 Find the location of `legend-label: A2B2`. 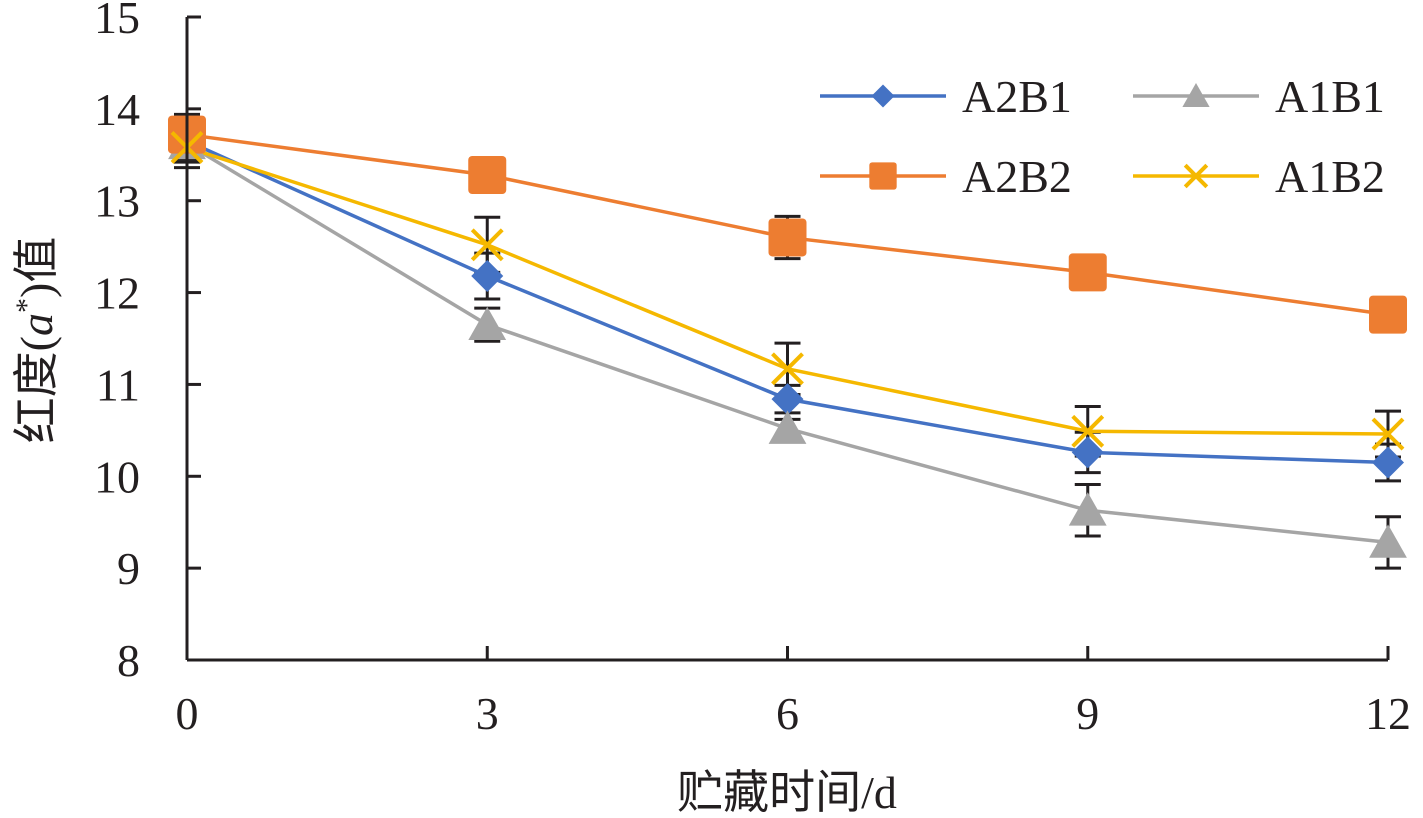

legend-label: A2B2 is located at coordinates (1017, 176).